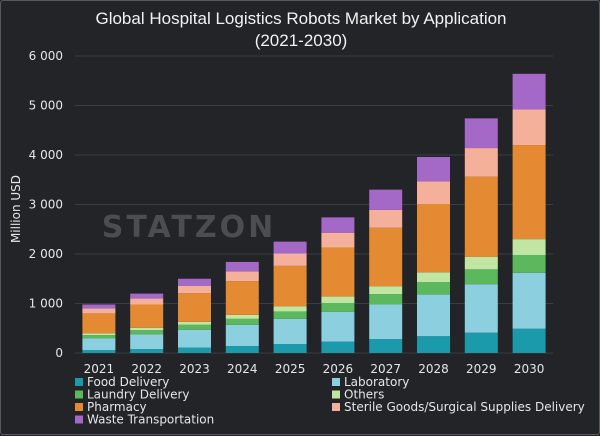 The height and width of the screenshot is (436, 600). Describe the element at coordinates (301, 40) in the screenshot. I see `chart-subtitle: (2021-2030)` at that location.